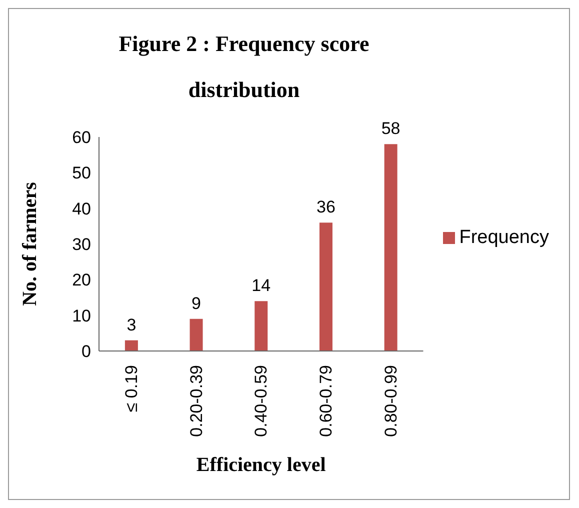 The image size is (579, 508). I want to click on x-tick-label: ≤ 0.19, so click(131, 388).